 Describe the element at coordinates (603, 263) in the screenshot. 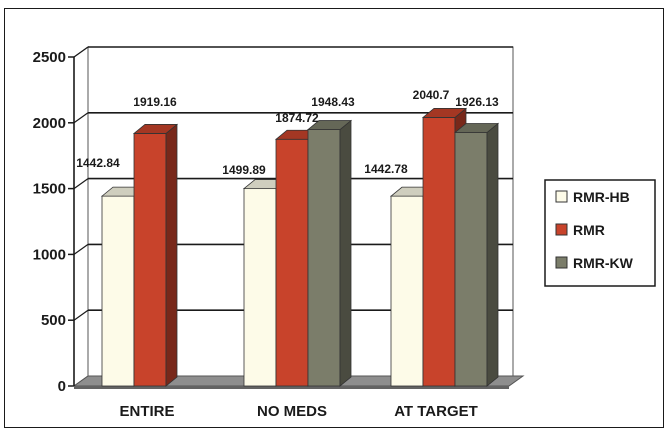

I see `legend-label-rmr-kw: RMR-KW` at that location.